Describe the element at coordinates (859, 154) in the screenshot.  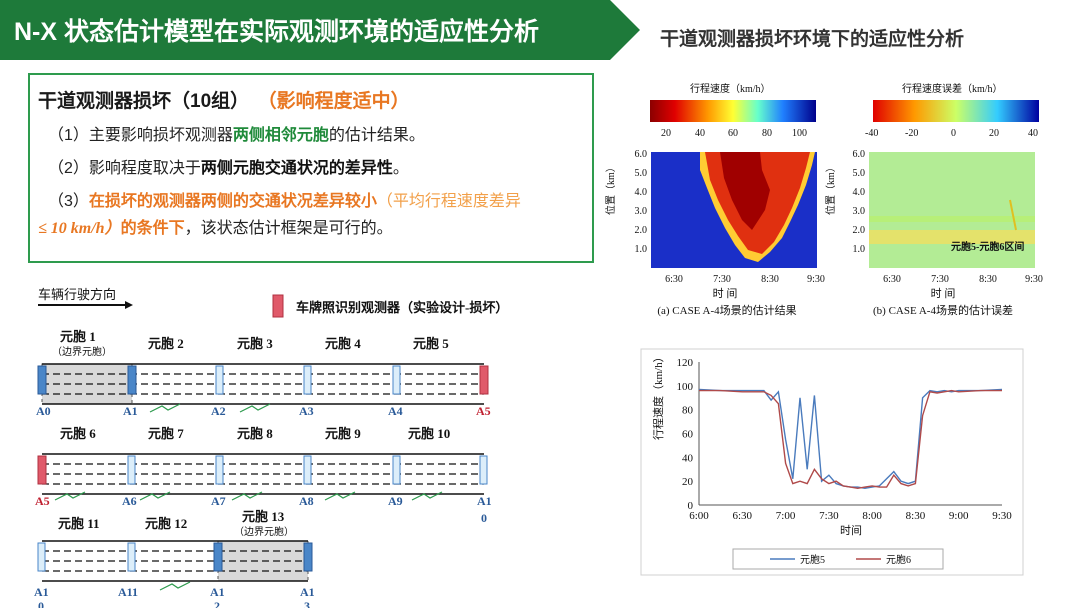
I see `hb-y-6: 6.0` at that location.